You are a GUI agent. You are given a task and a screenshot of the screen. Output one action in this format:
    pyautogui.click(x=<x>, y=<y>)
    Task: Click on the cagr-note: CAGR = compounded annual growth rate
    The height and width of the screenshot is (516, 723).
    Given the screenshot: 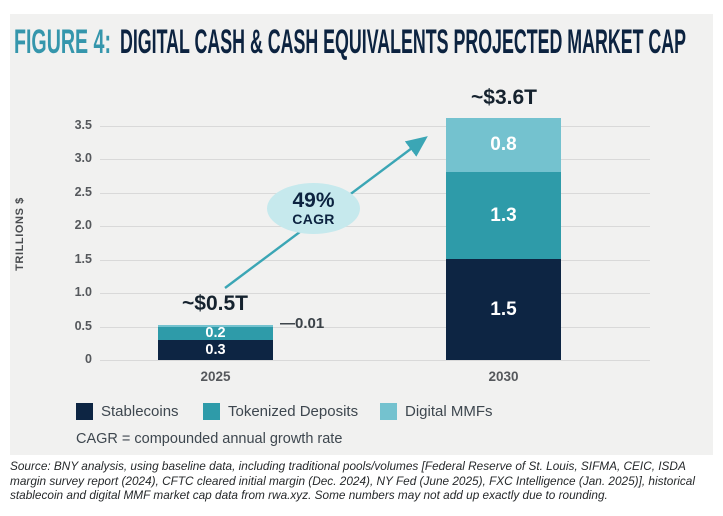 What is the action you would take?
    pyautogui.click(x=209, y=439)
    